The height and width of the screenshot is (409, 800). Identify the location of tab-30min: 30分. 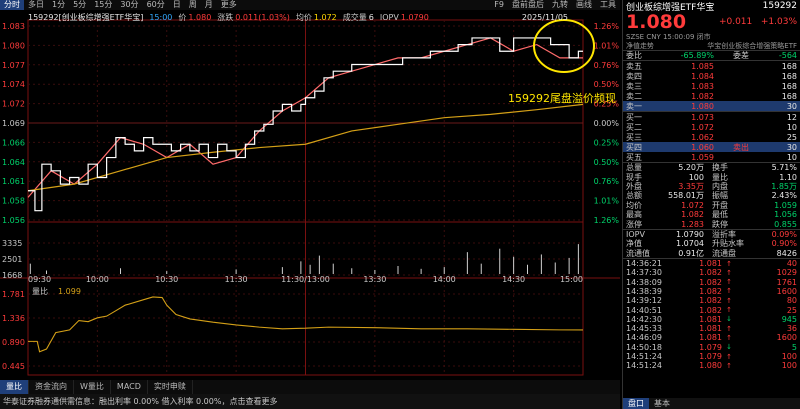
(129, 4).